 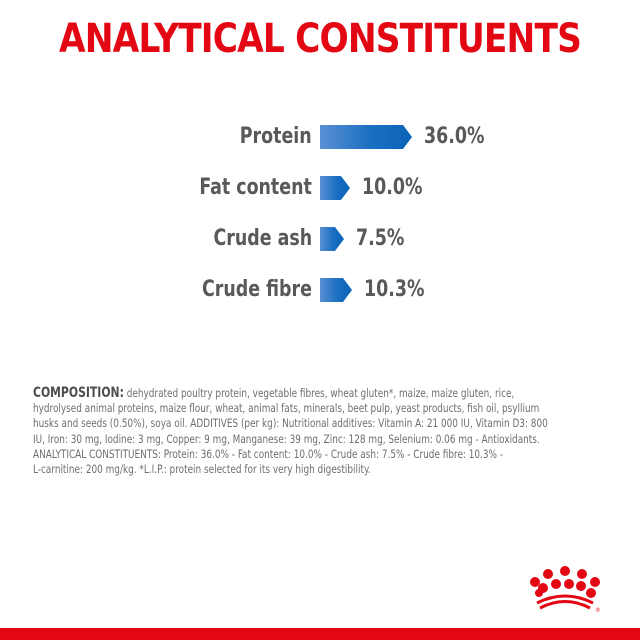 I want to click on chart-row-protein: Protein 36.0%, so click(x=320, y=137).